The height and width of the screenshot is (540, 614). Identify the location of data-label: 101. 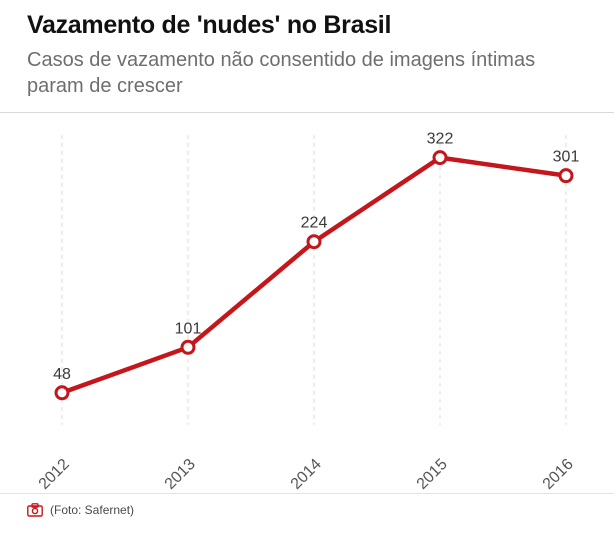
(188, 328).